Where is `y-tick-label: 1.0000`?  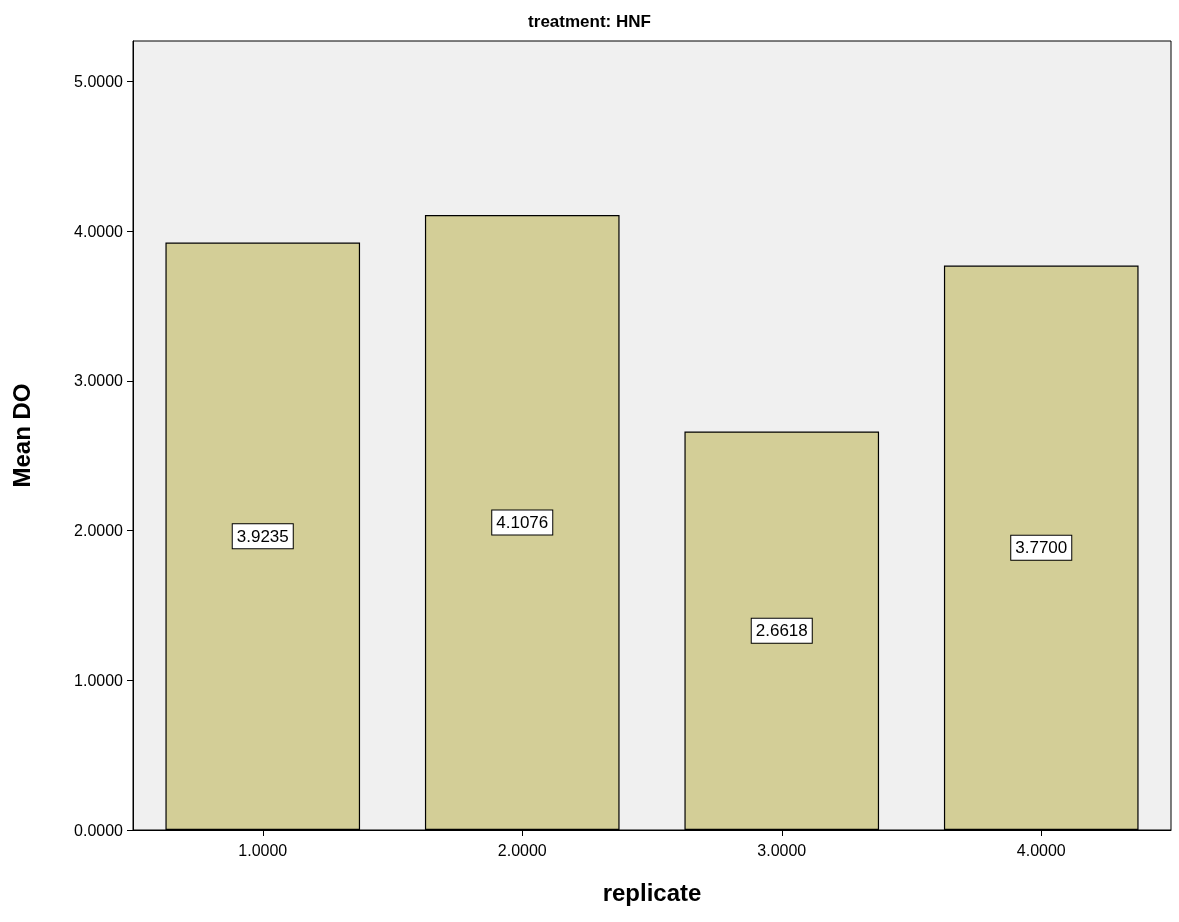 y-tick-label: 1.0000 is located at coordinates (99, 680).